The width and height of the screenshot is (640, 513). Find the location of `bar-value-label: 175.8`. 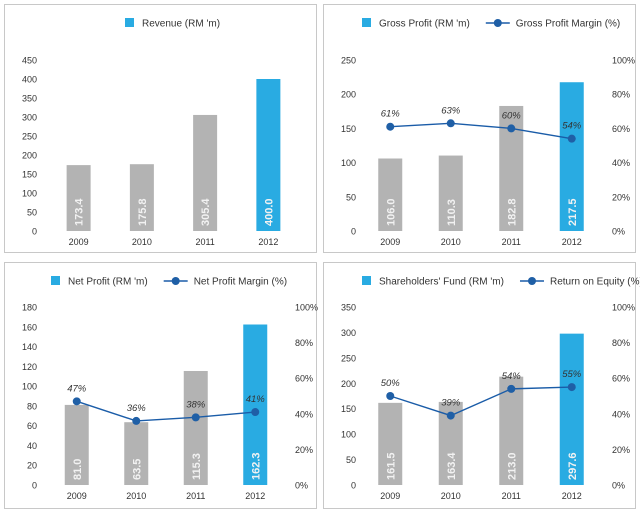

bar-value-label: 175.8 is located at coordinates (143, 212).